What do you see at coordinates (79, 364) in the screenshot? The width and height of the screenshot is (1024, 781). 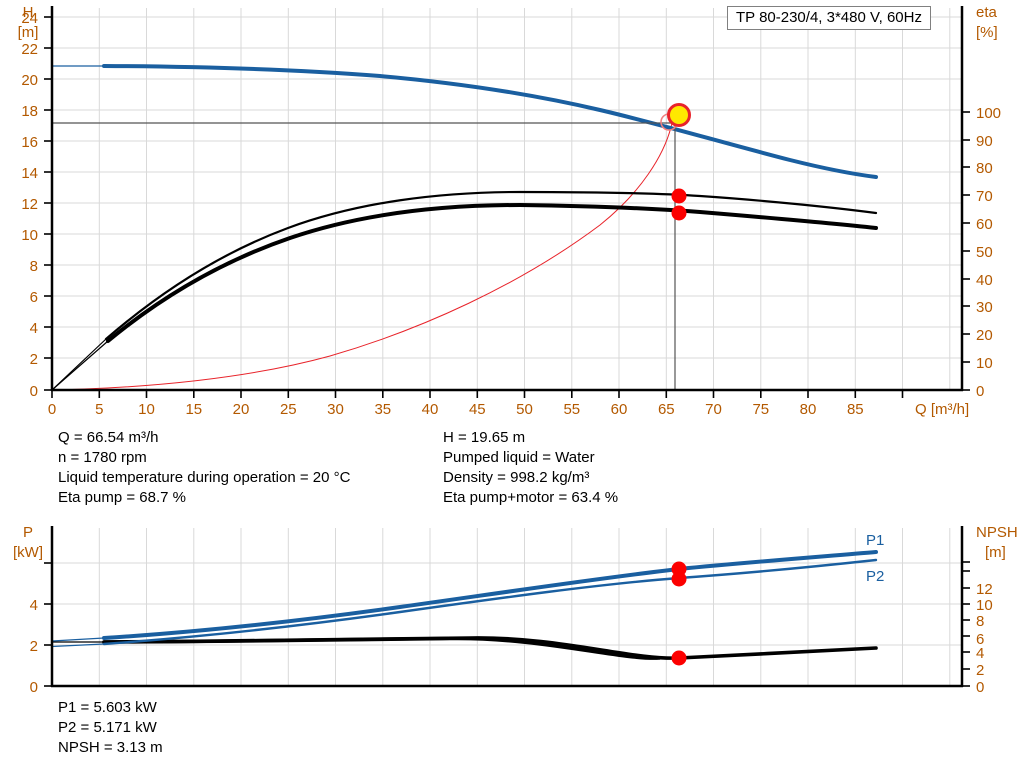 I see `eta-pump-curve-thin` at bounding box center [79, 364].